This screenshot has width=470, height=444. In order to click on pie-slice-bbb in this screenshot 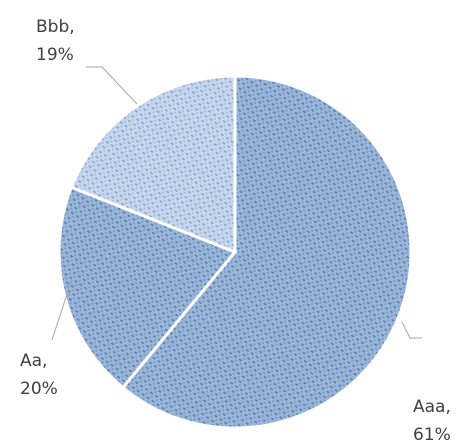, I will do `click(153, 164)`.